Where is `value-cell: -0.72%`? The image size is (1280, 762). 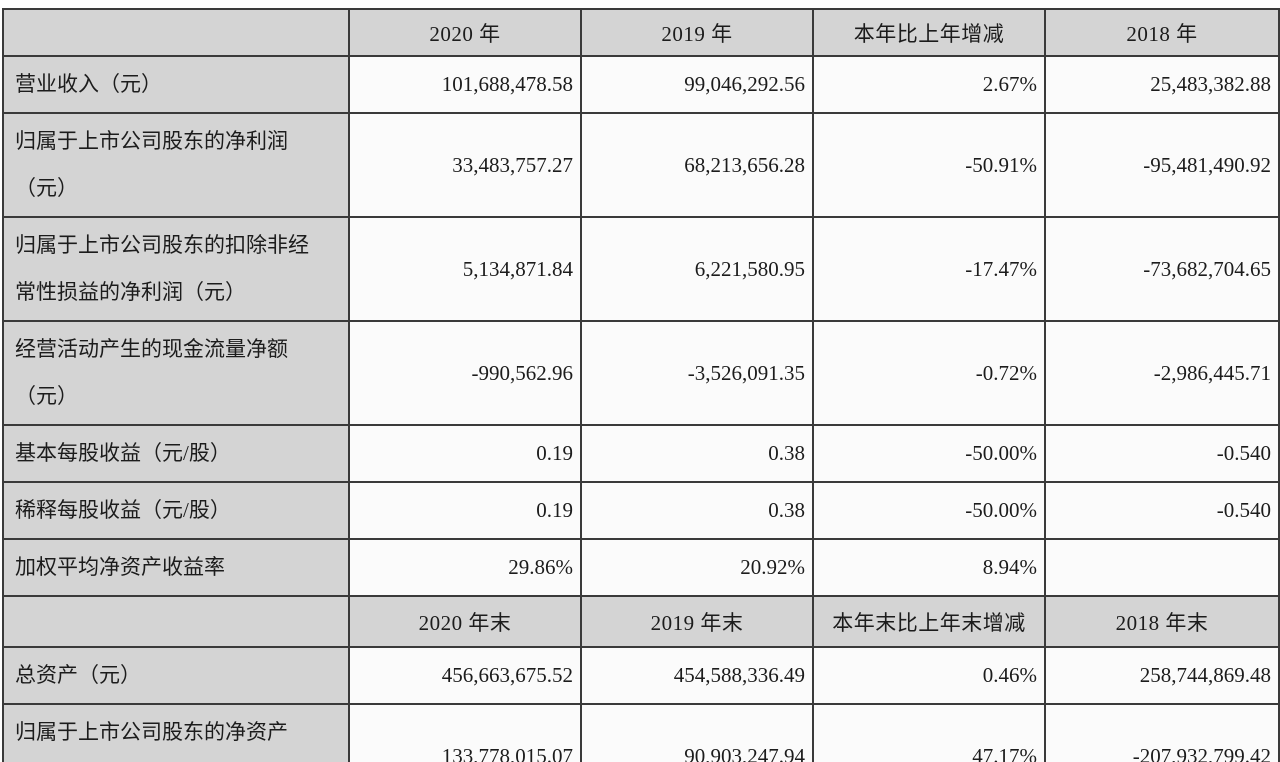
value-cell: -0.72% is located at coordinates (929, 373).